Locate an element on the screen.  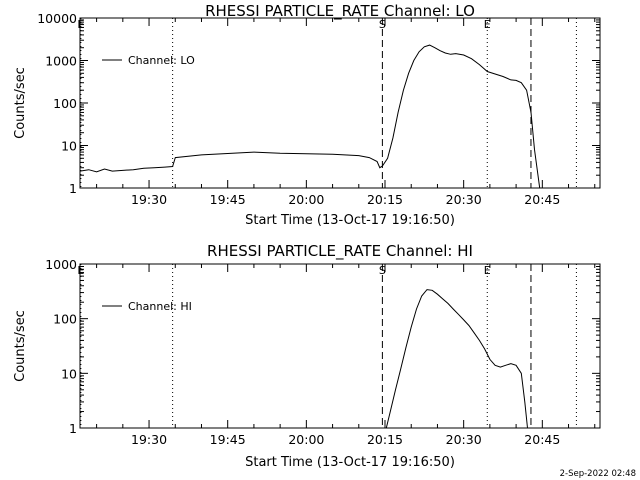
timestamp-label: 2-Sep-2022 02:48 is located at coordinates (598, 474).